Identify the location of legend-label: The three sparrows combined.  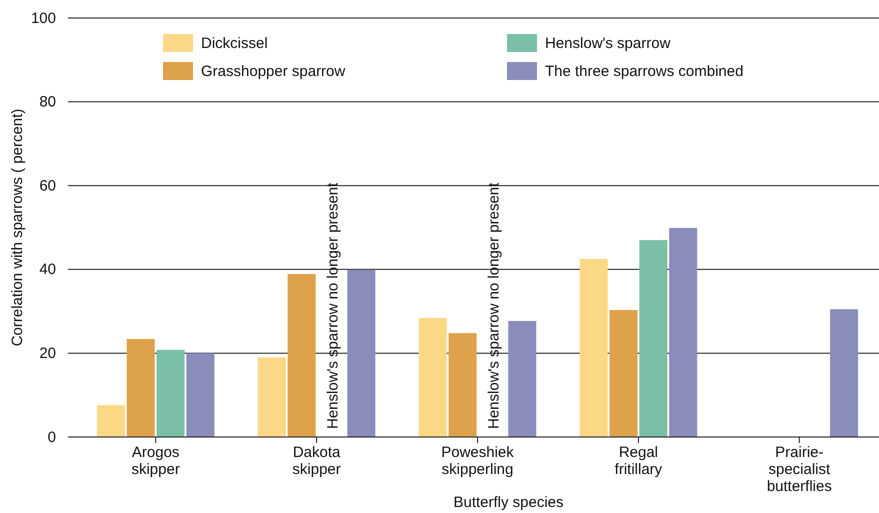
(644, 71).